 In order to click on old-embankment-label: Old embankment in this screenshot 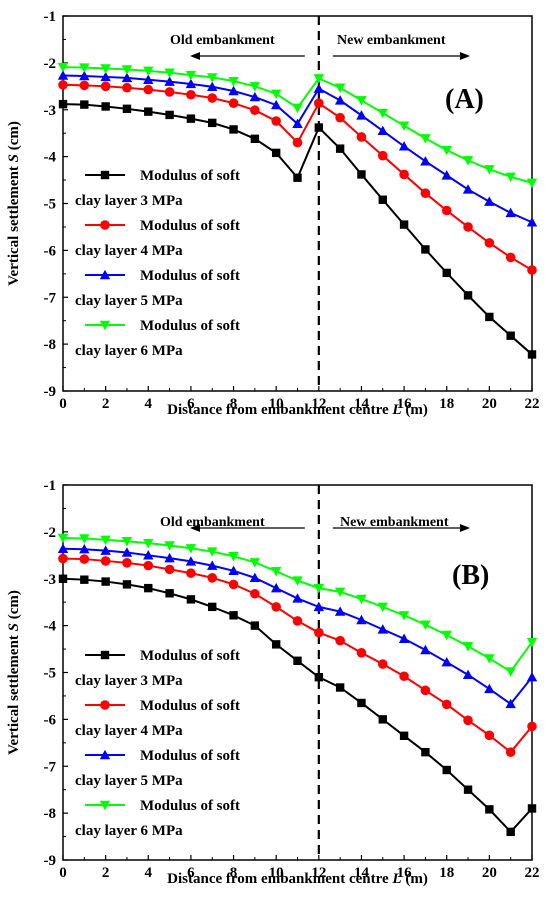, I will do `click(212, 522)`.